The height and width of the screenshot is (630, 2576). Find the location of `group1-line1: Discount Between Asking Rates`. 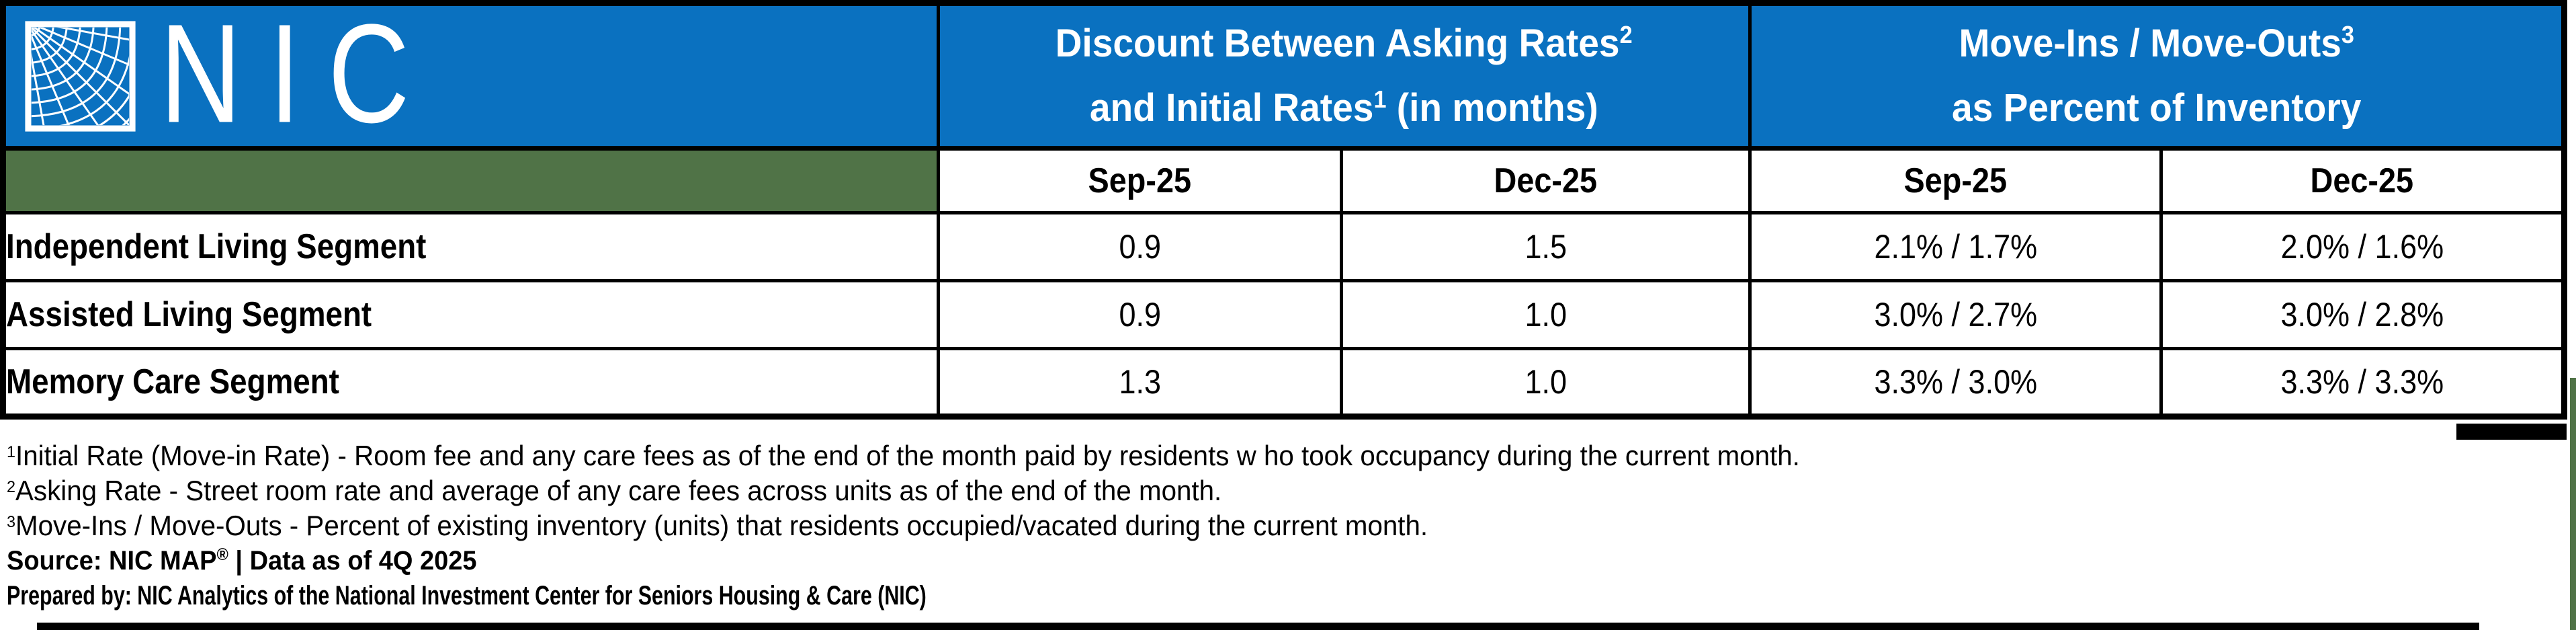

group1-line1: Discount Between Asking Rates is located at coordinates (1338, 43).